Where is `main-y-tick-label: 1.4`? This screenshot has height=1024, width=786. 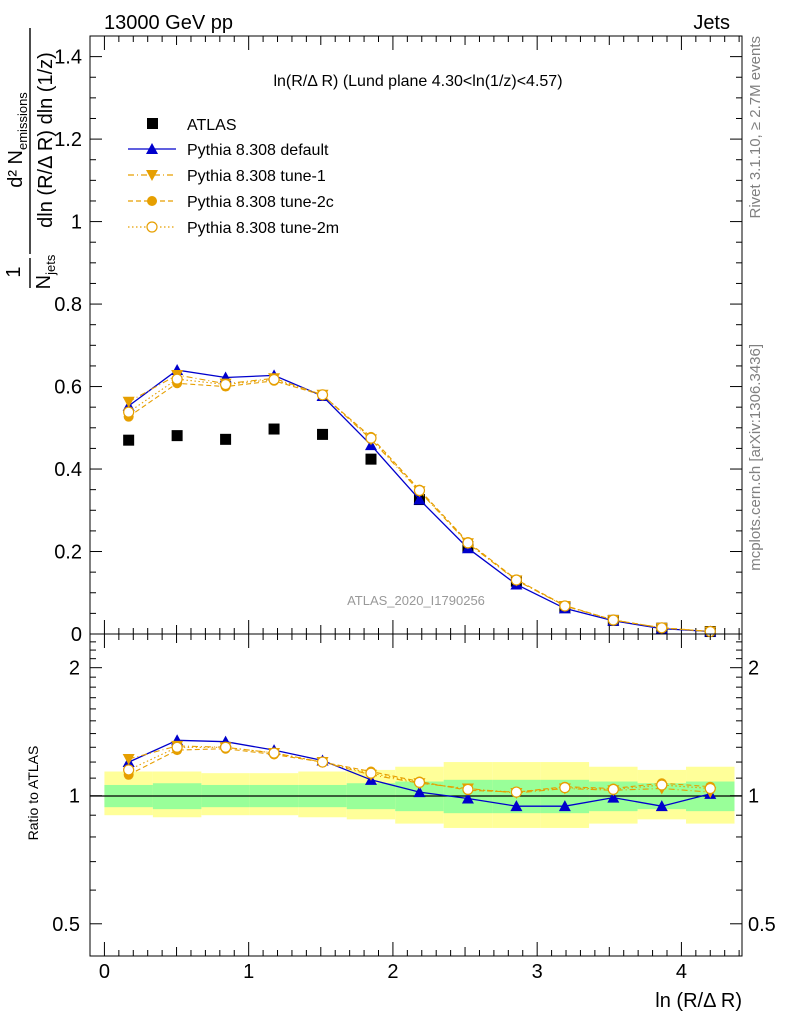 main-y-tick-label: 1.4 is located at coordinates (68, 58).